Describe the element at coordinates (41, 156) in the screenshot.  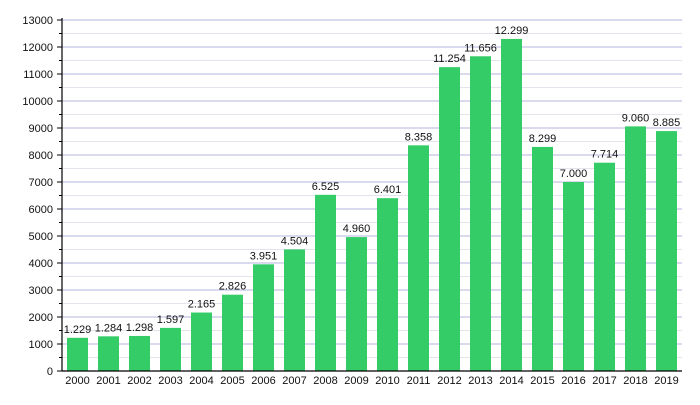
I see `y-tick-label: 8000` at that location.